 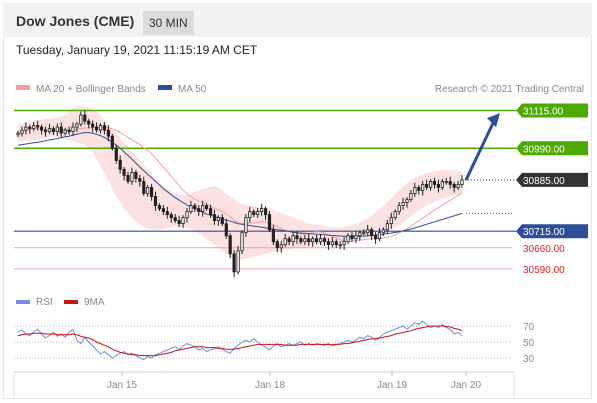 I want to click on ma20-legend-label: MA 20 + Bollinger Bands, so click(x=91, y=89).